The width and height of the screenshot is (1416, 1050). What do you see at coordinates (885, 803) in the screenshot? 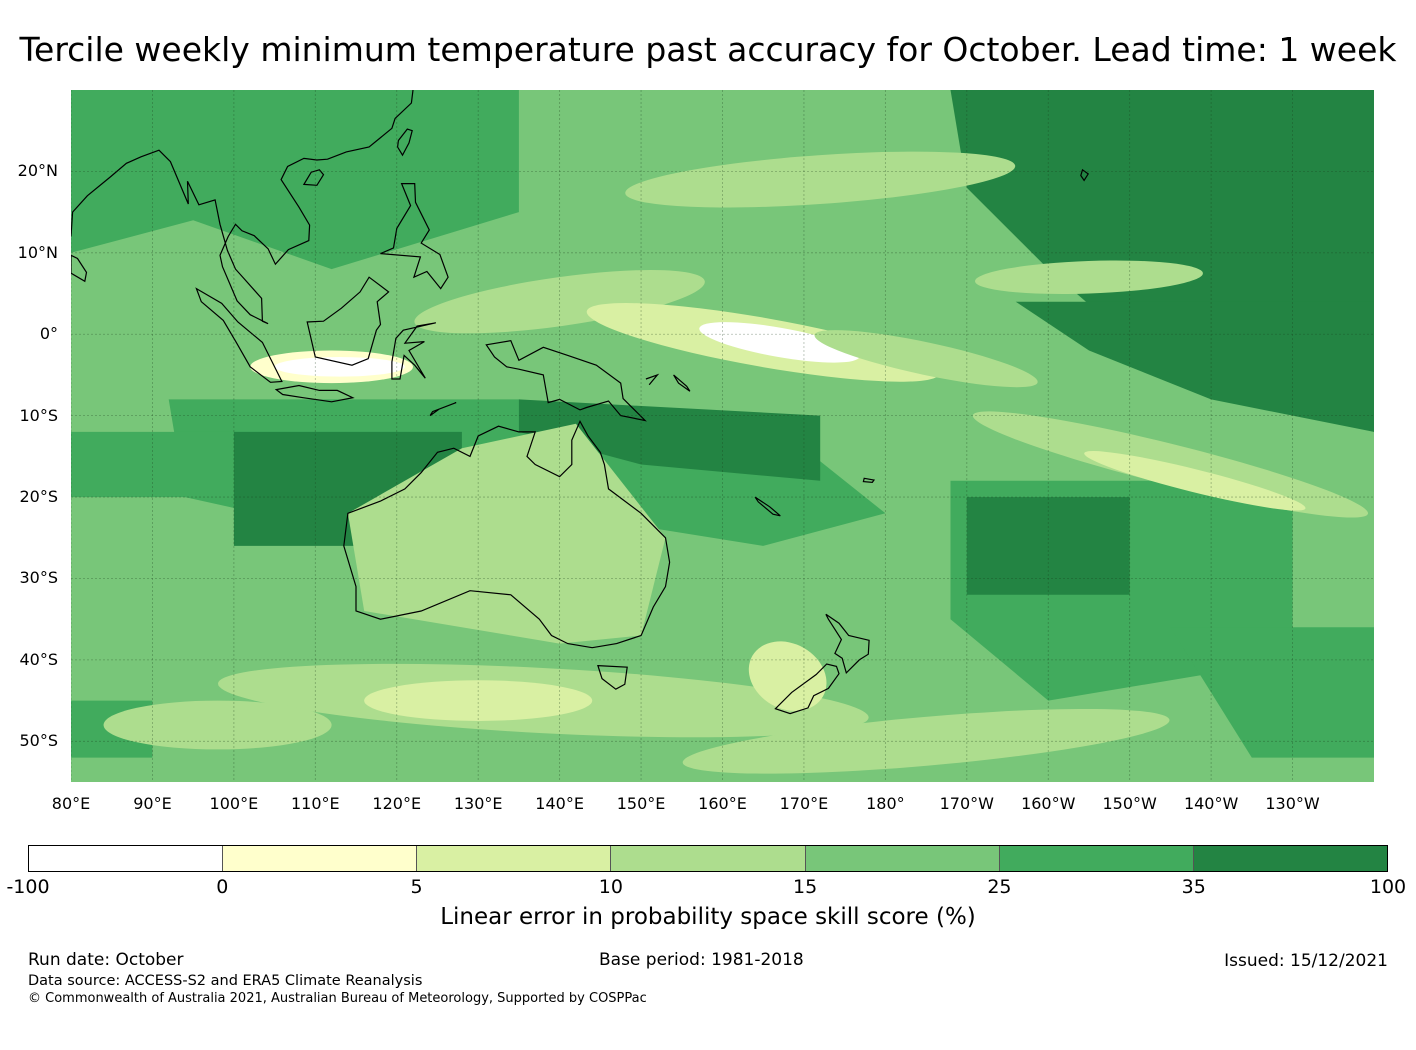
I see `lon-tick-label: 180°` at bounding box center [885, 803].